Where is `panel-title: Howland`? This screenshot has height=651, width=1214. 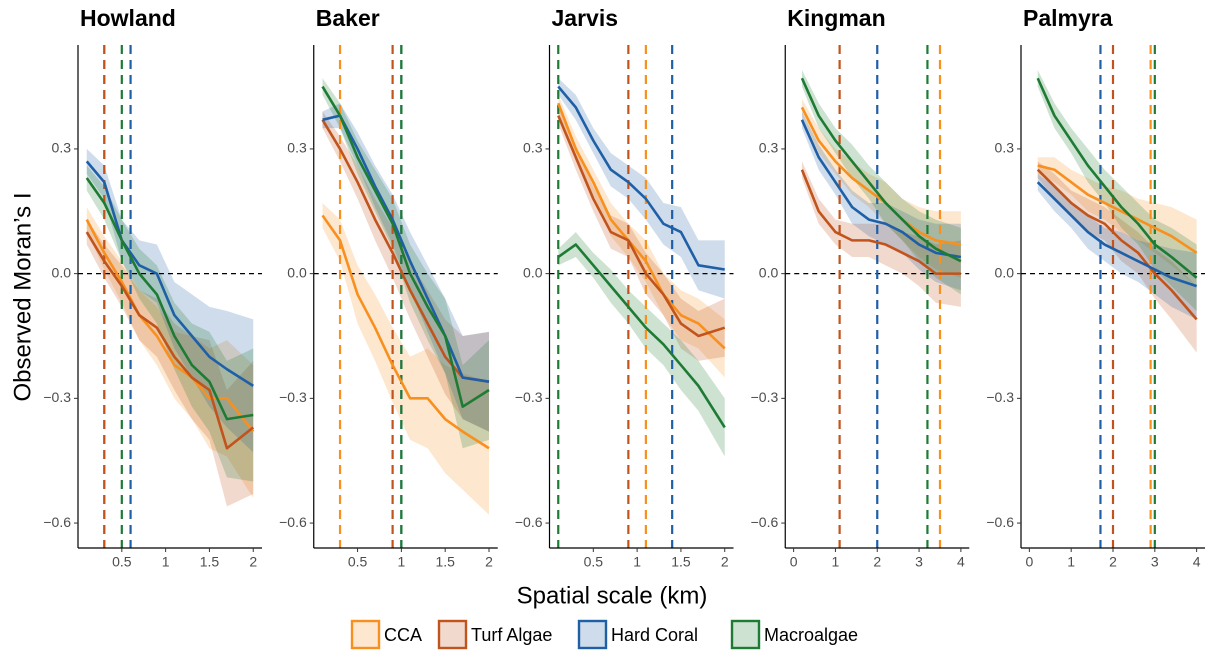 panel-title: Howland is located at coordinates (128, 18).